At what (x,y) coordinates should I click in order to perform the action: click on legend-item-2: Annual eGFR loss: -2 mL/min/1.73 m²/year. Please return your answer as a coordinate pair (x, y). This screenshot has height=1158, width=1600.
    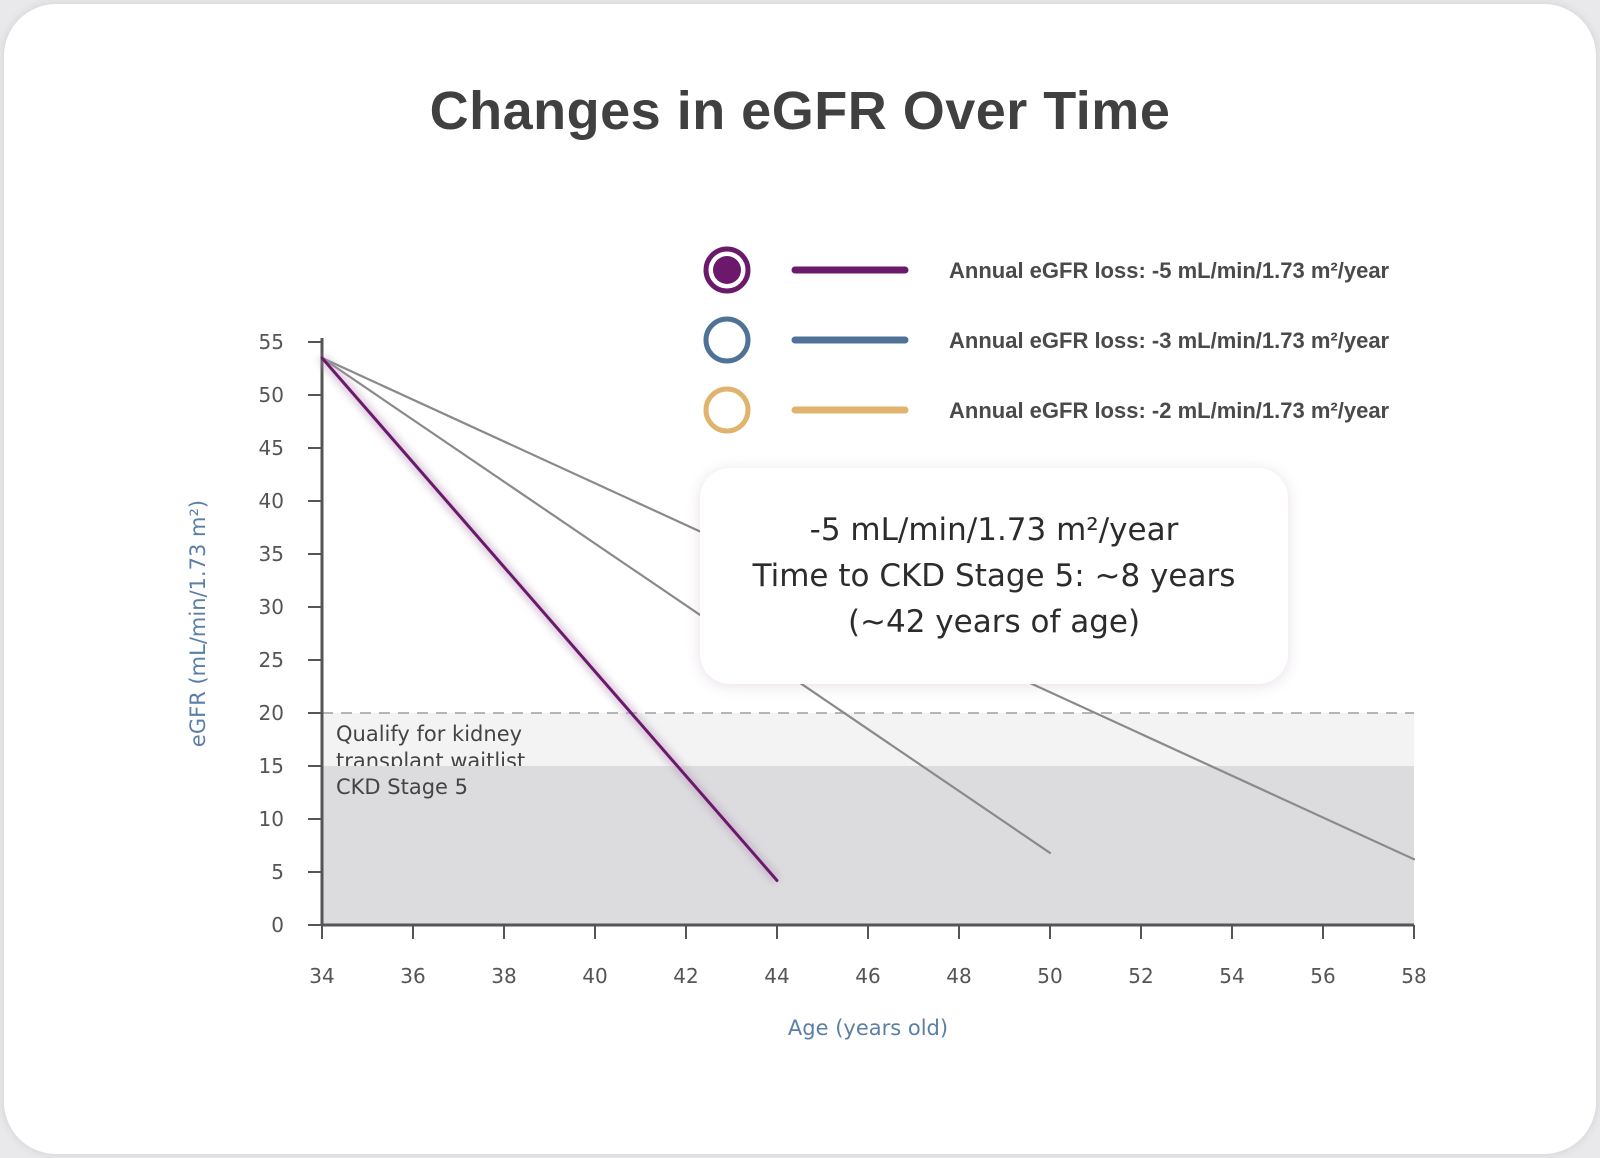
    Looking at the image, I should click on (1046, 410).